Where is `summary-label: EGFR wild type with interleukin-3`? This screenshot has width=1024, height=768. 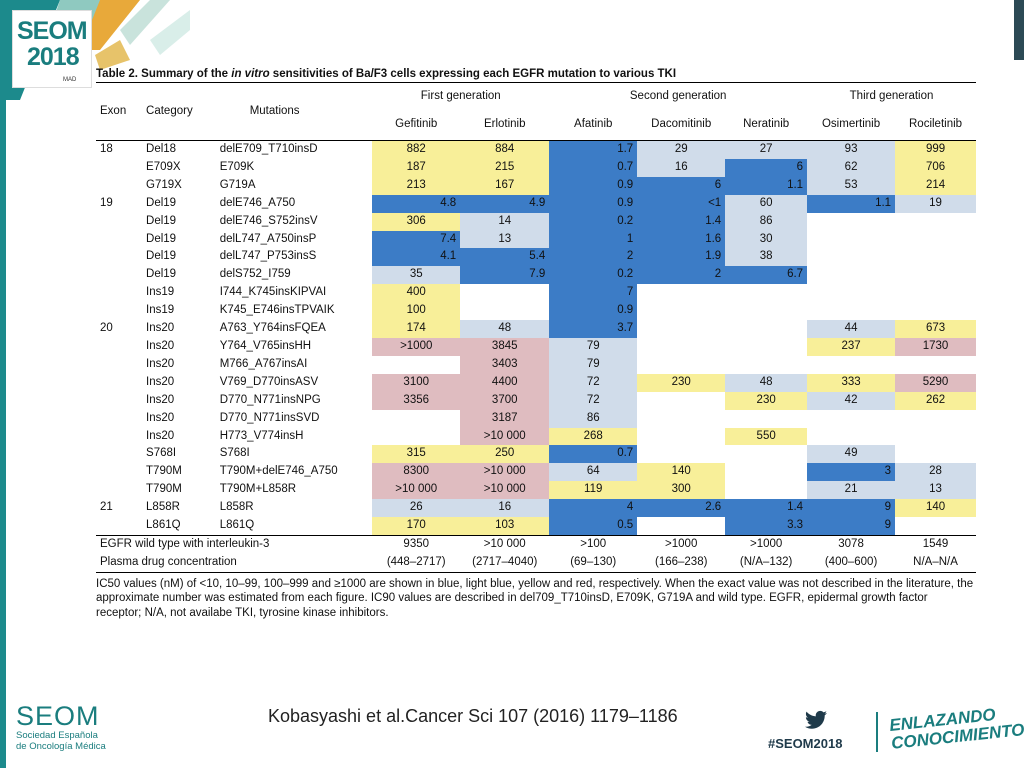
summary-label: EGFR wild type with interleukin-3 is located at coordinates (185, 543).